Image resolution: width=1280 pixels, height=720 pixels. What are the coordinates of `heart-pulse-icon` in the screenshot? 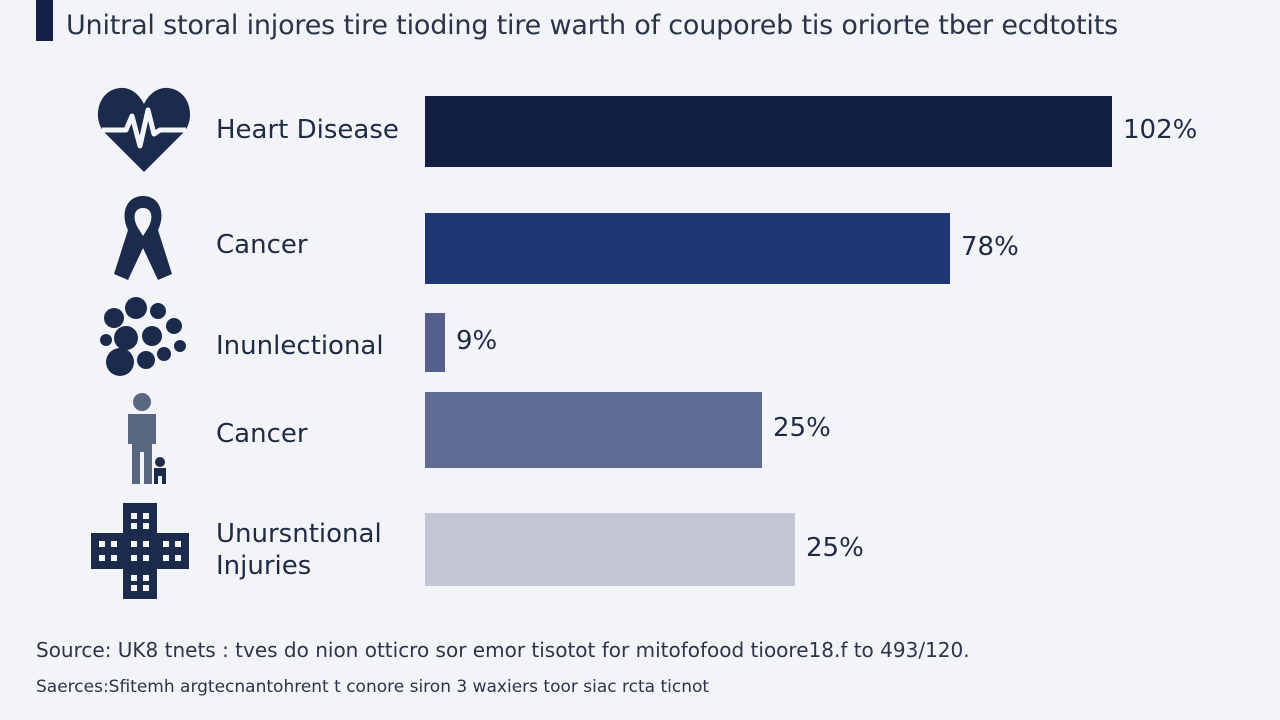 It's located at (144, 130).